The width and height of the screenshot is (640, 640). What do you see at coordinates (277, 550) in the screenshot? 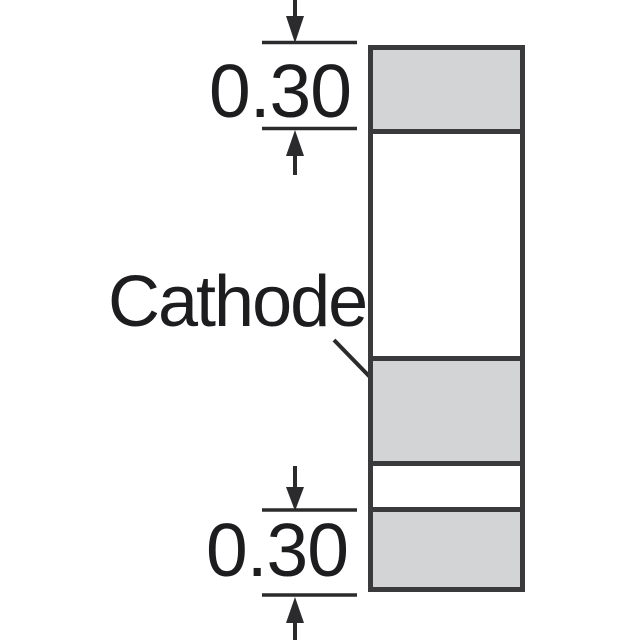
I see `bottom-dimension-value: 0.30` at bounding box center [277, 550].